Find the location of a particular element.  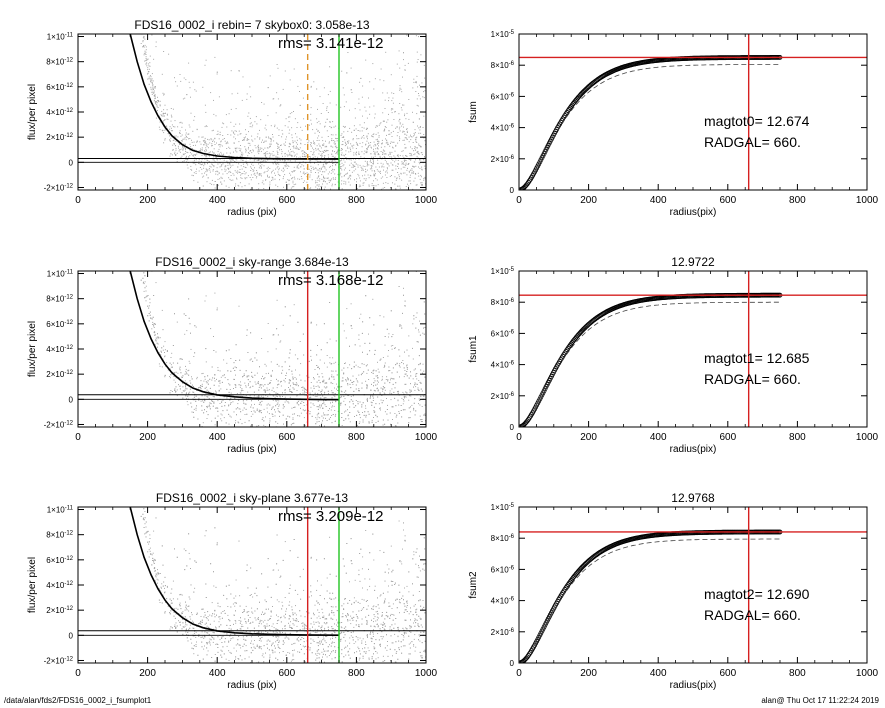

plot-area is located at coordinates (252, 120).